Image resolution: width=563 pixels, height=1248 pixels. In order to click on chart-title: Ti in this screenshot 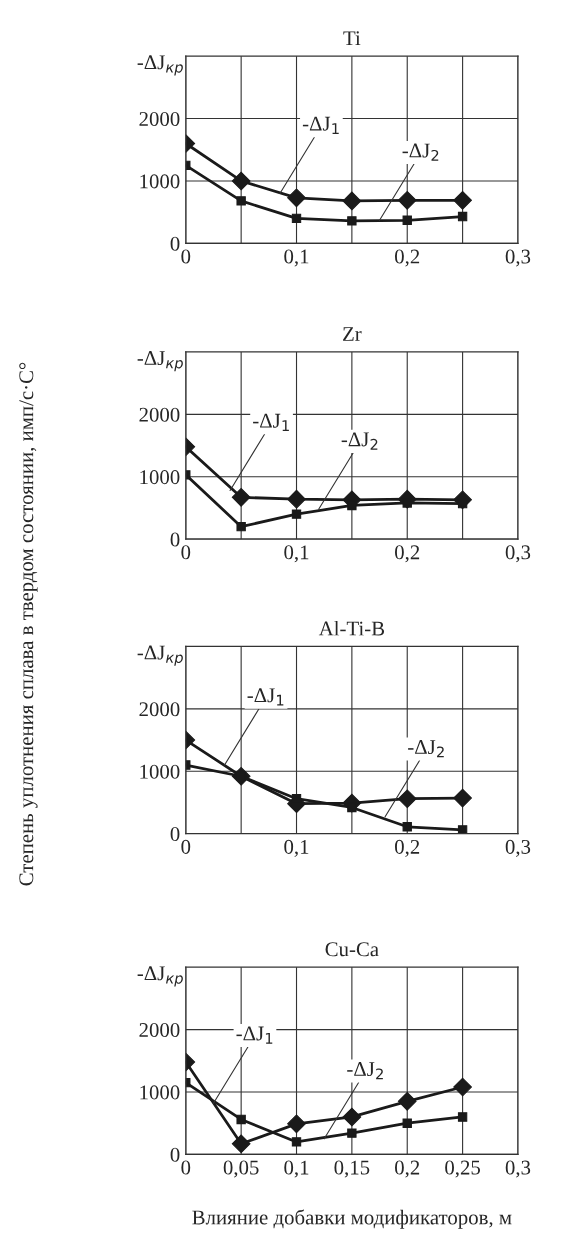, I will do `click(352, 38)`.